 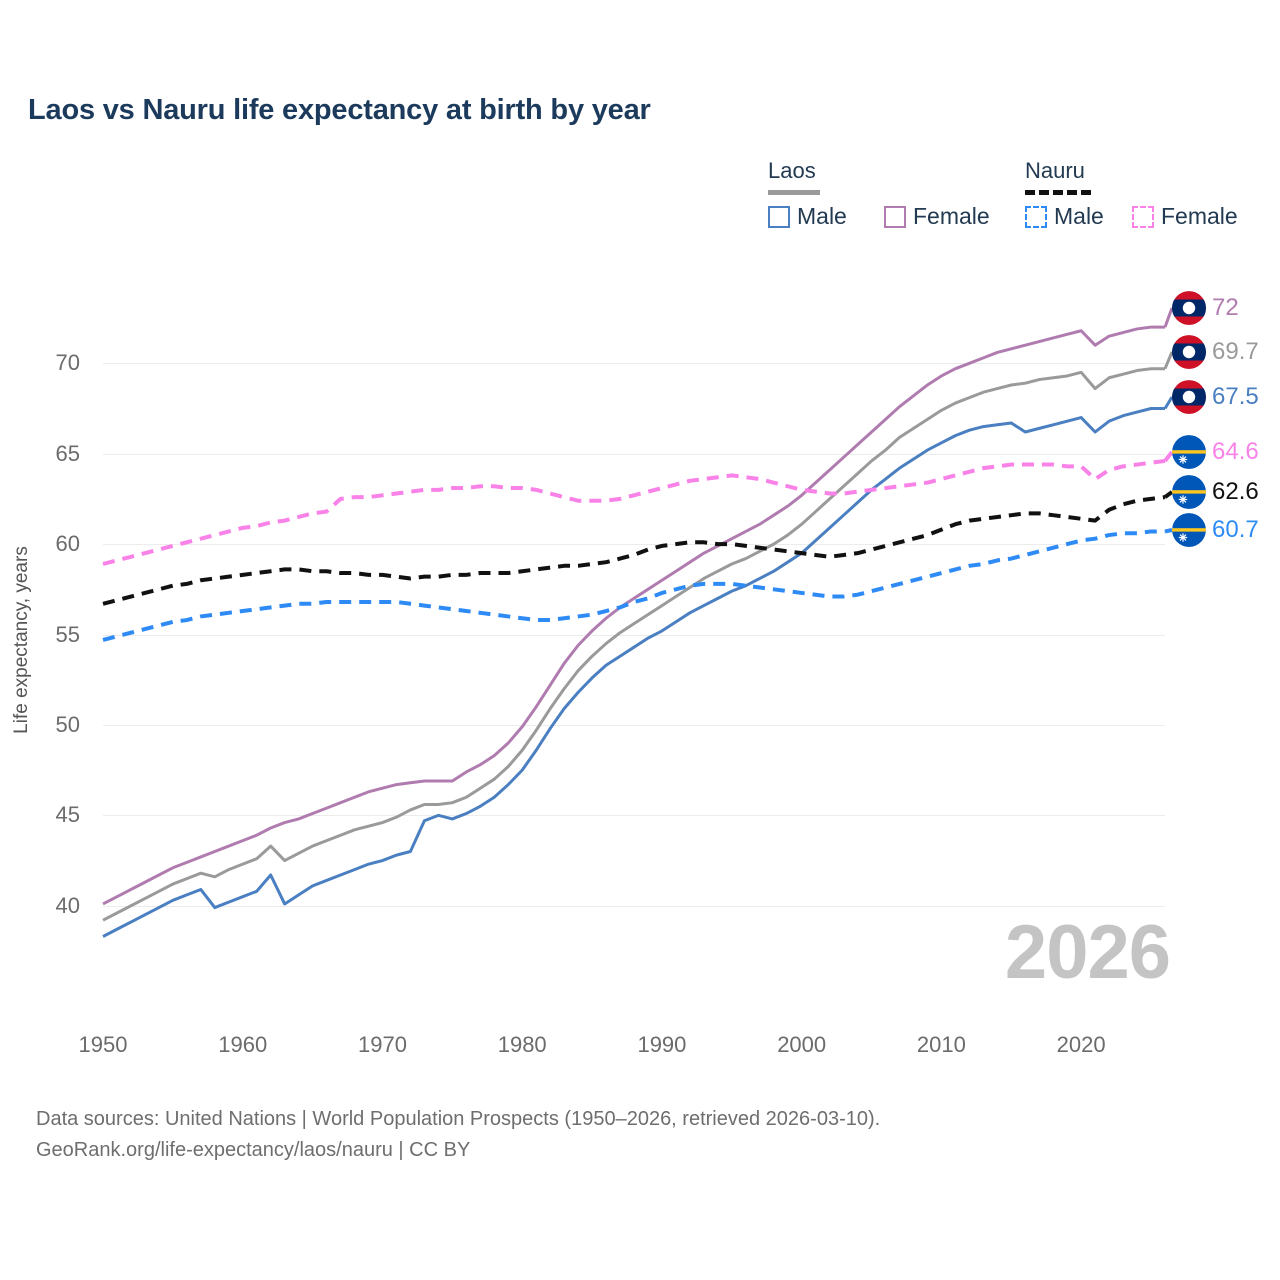 I want to click on x-axis-tick-label: 2020, so click(x=1081, y=1044).